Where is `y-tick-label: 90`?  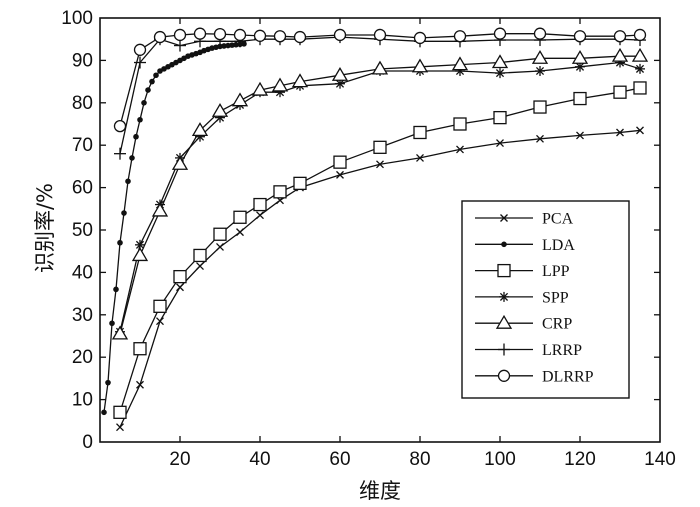
y-tick-label: 90 is located at coordinates (82, 60).